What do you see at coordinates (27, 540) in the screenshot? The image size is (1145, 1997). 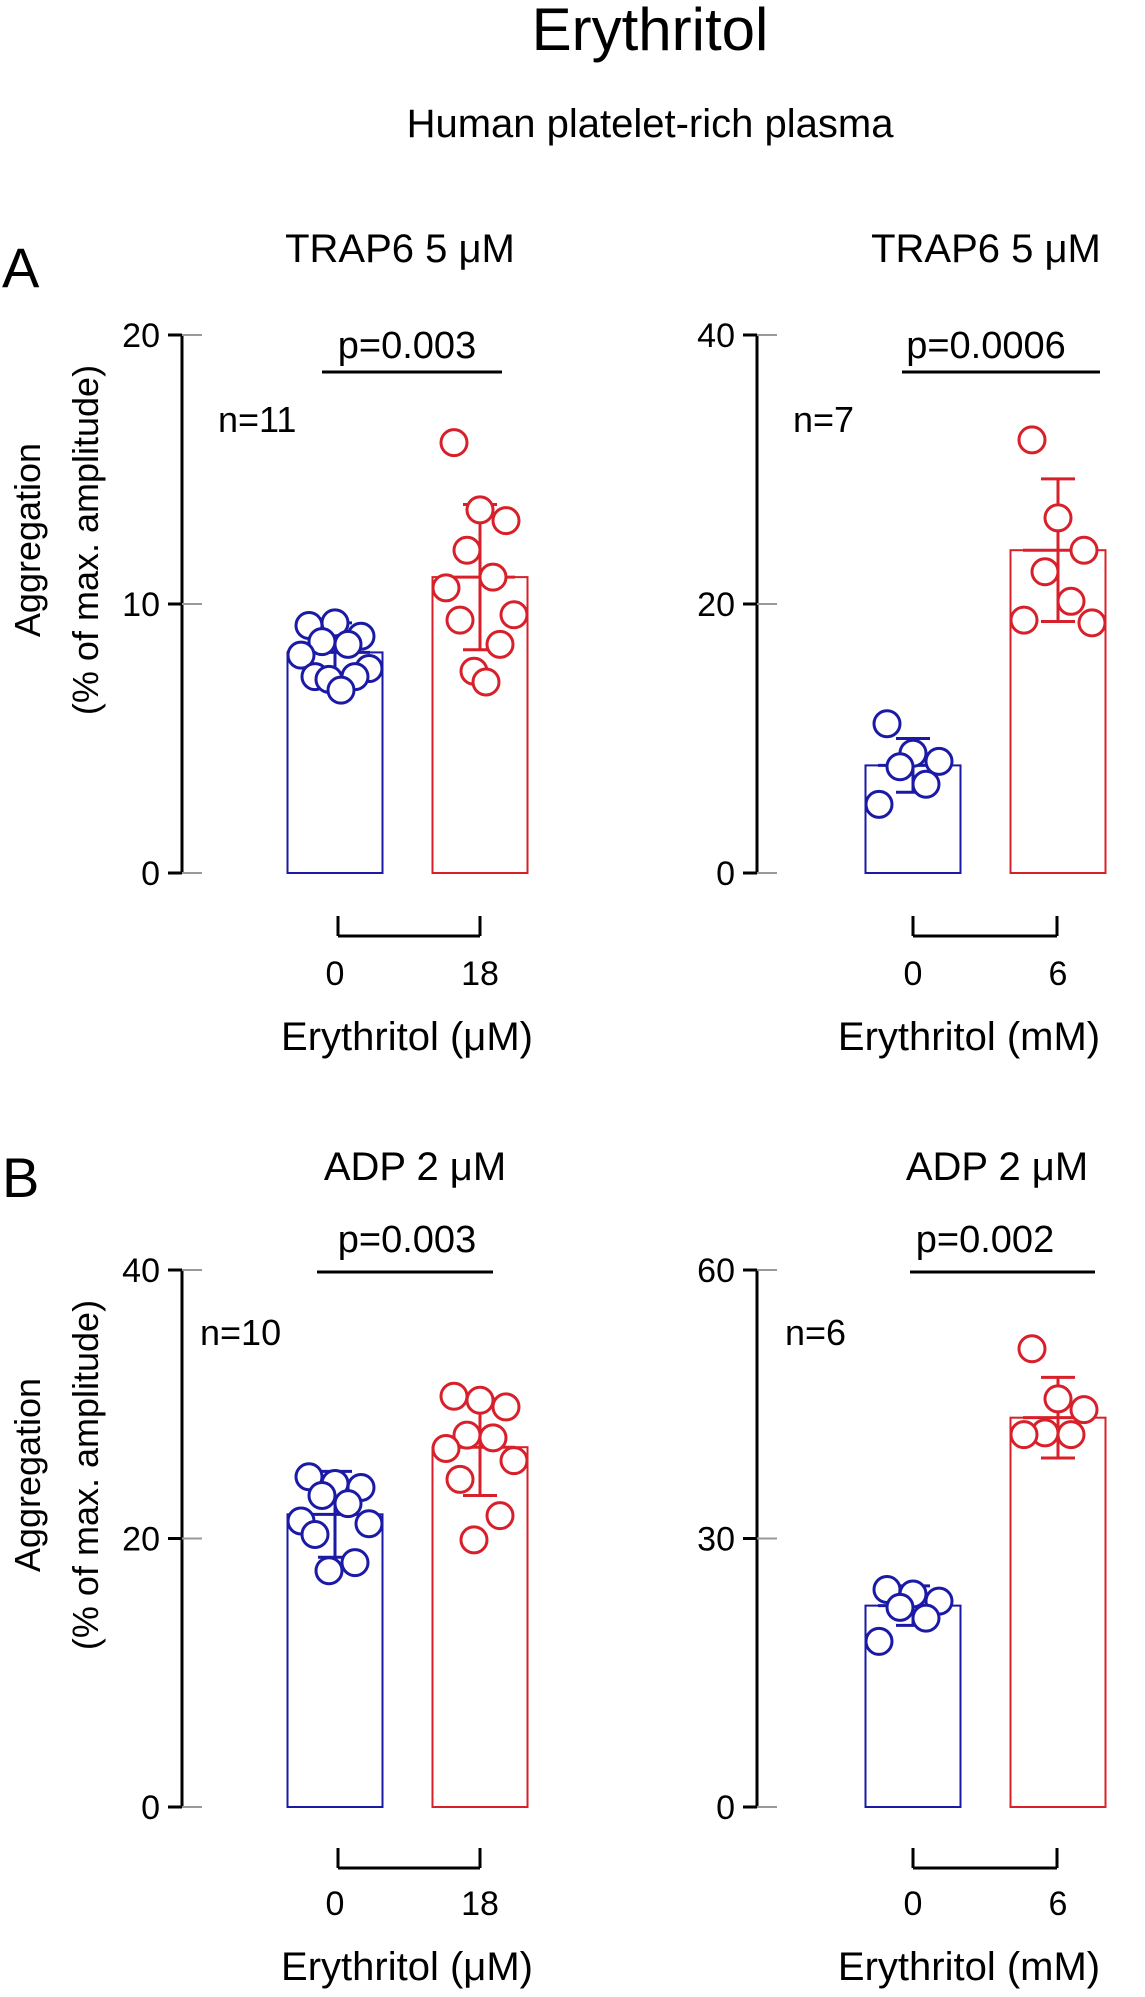 I see `y-axis-label-a-line1: Aggregation` at bounding box center [27, 540].